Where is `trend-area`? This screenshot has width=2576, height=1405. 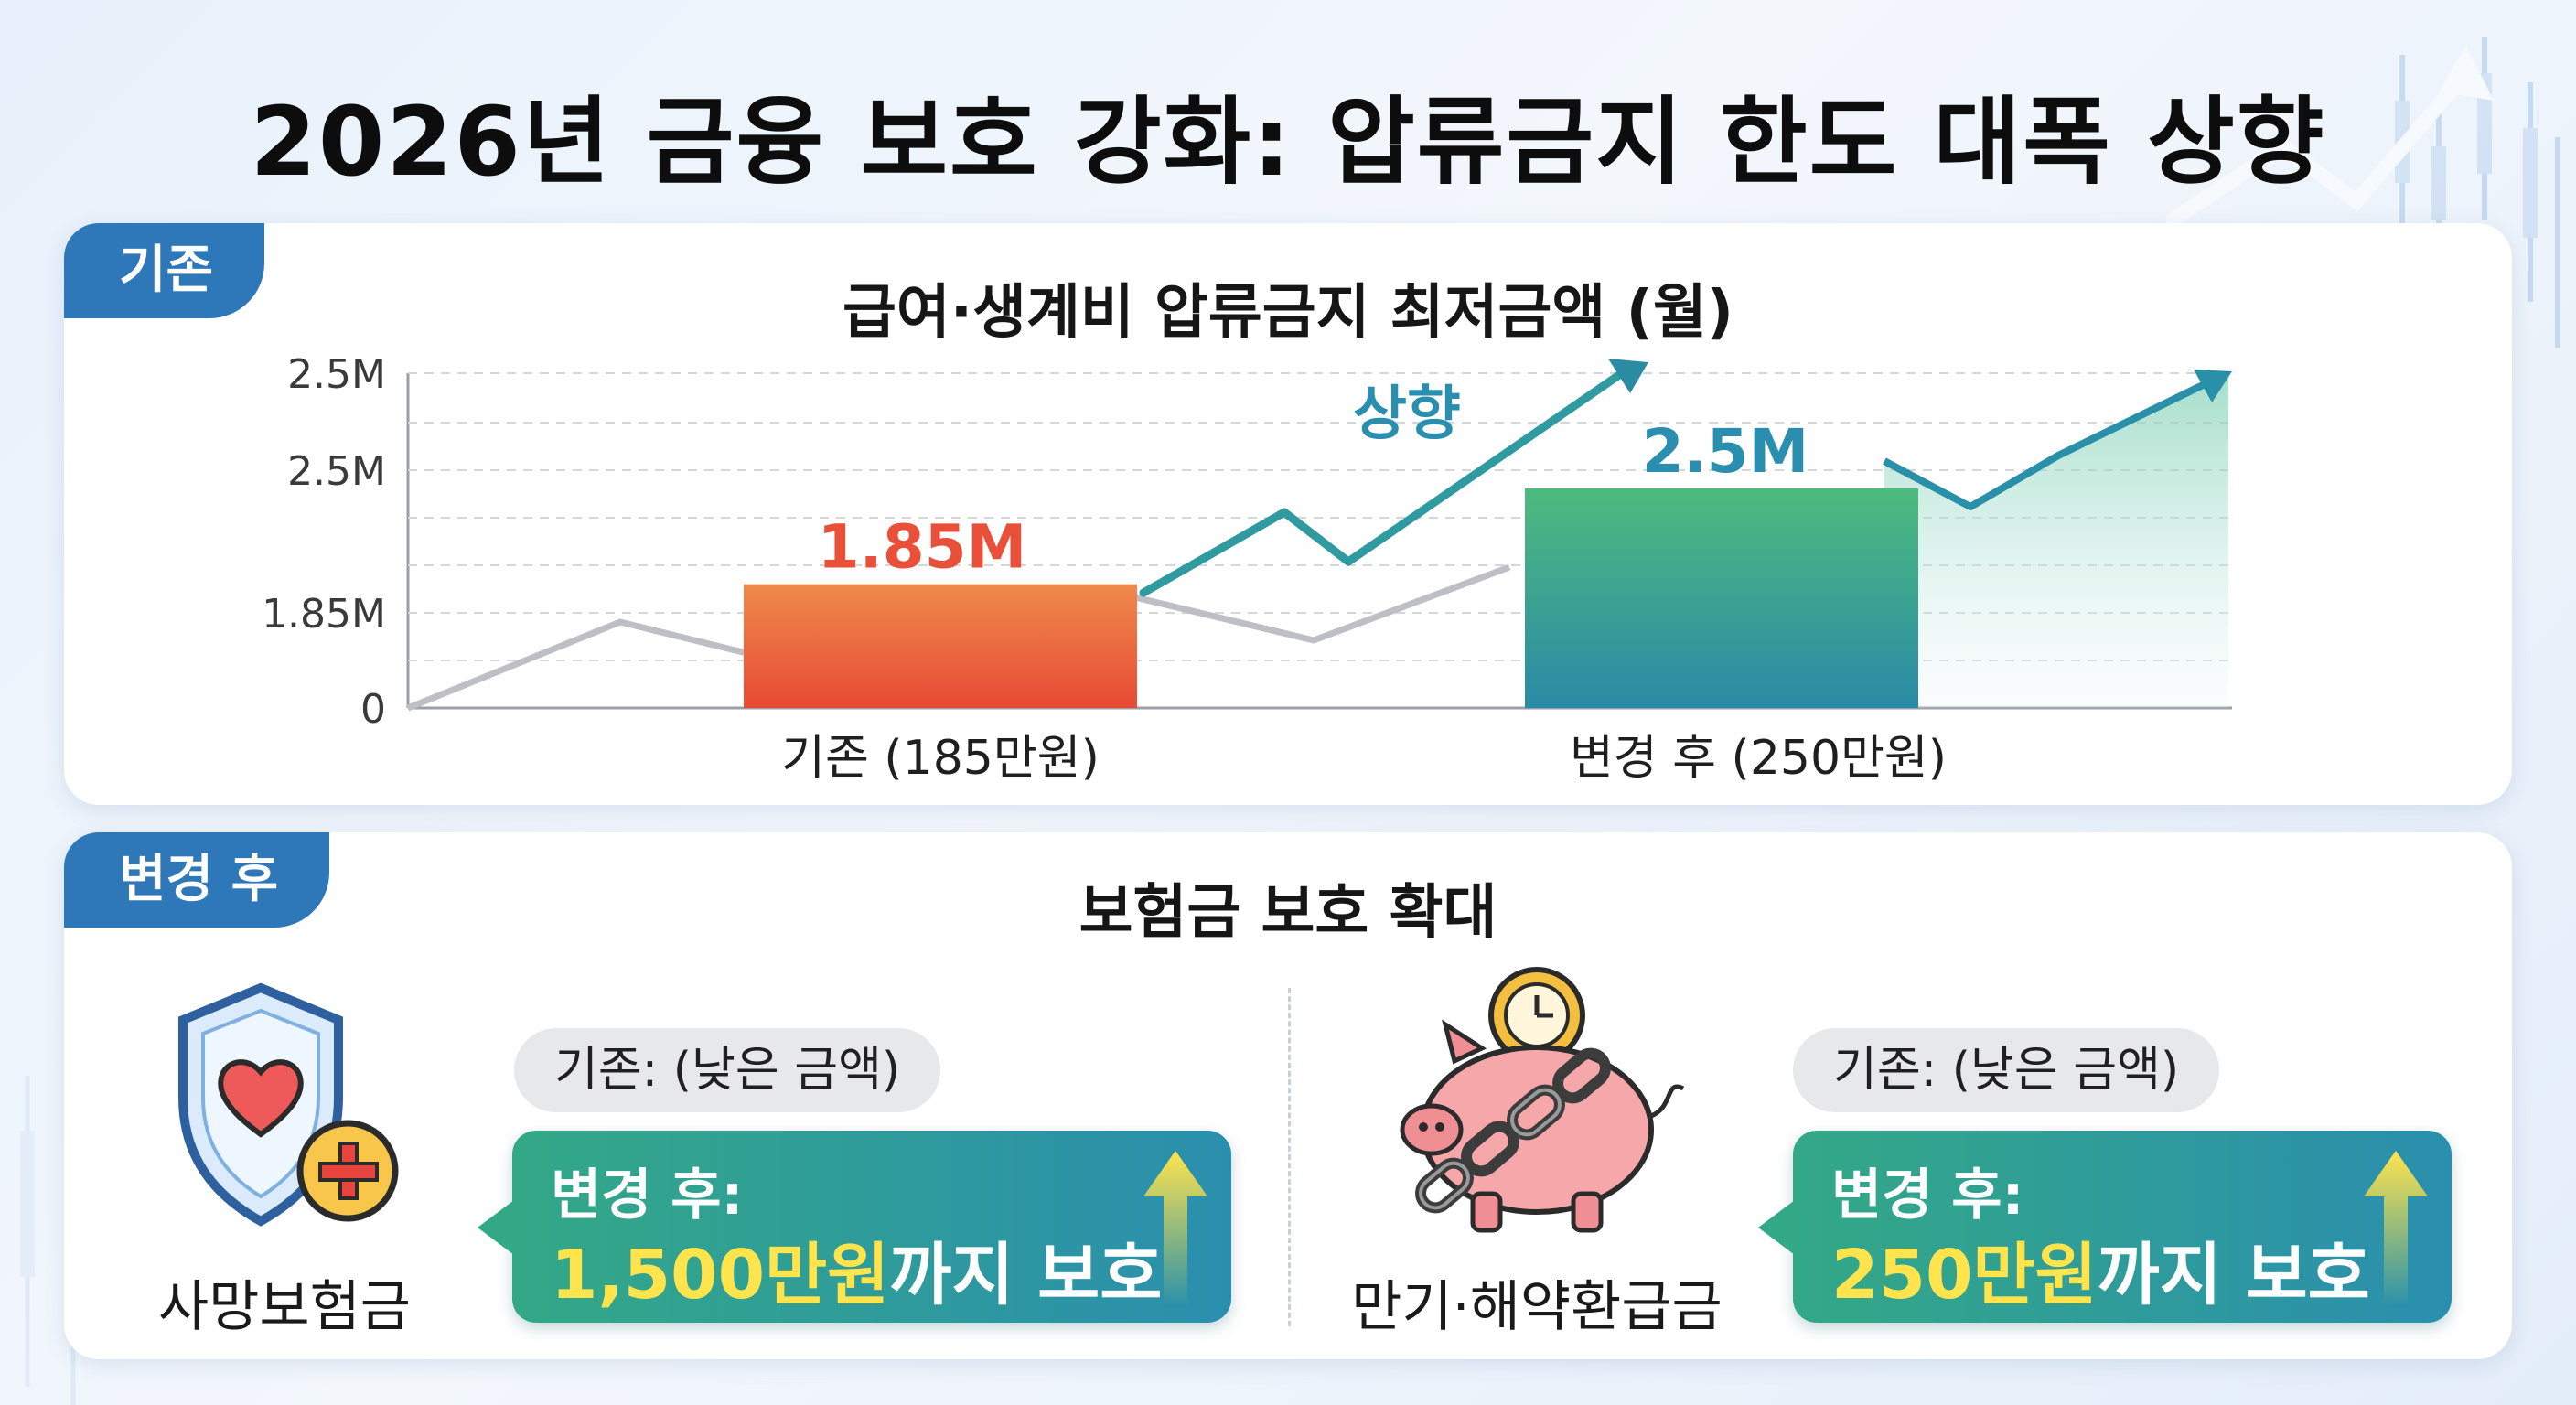 trend-area is located at coordinates (2056, 541).